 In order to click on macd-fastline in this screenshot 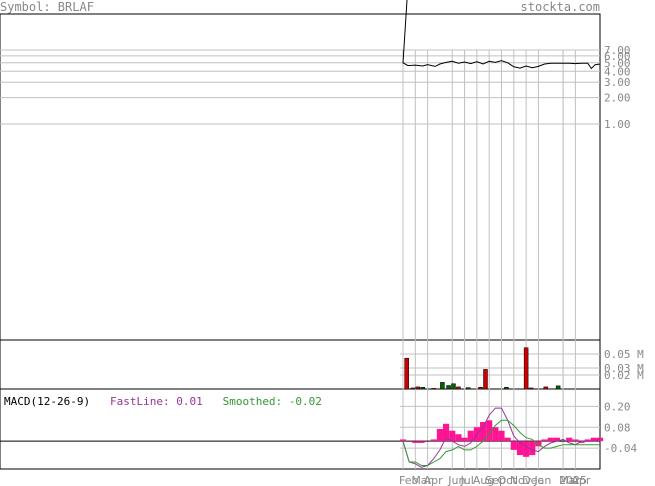, I will do `click(501, 437)`.